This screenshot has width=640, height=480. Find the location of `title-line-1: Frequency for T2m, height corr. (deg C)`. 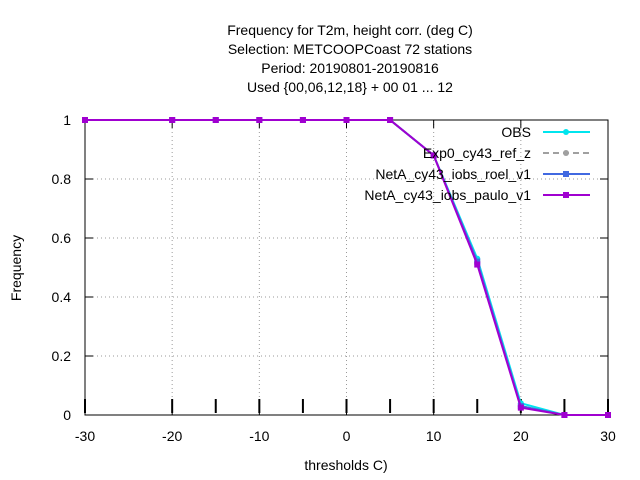

title-line-1: Frequency for T2m, height corr. (deg C) is located at coordinates (350, 30).